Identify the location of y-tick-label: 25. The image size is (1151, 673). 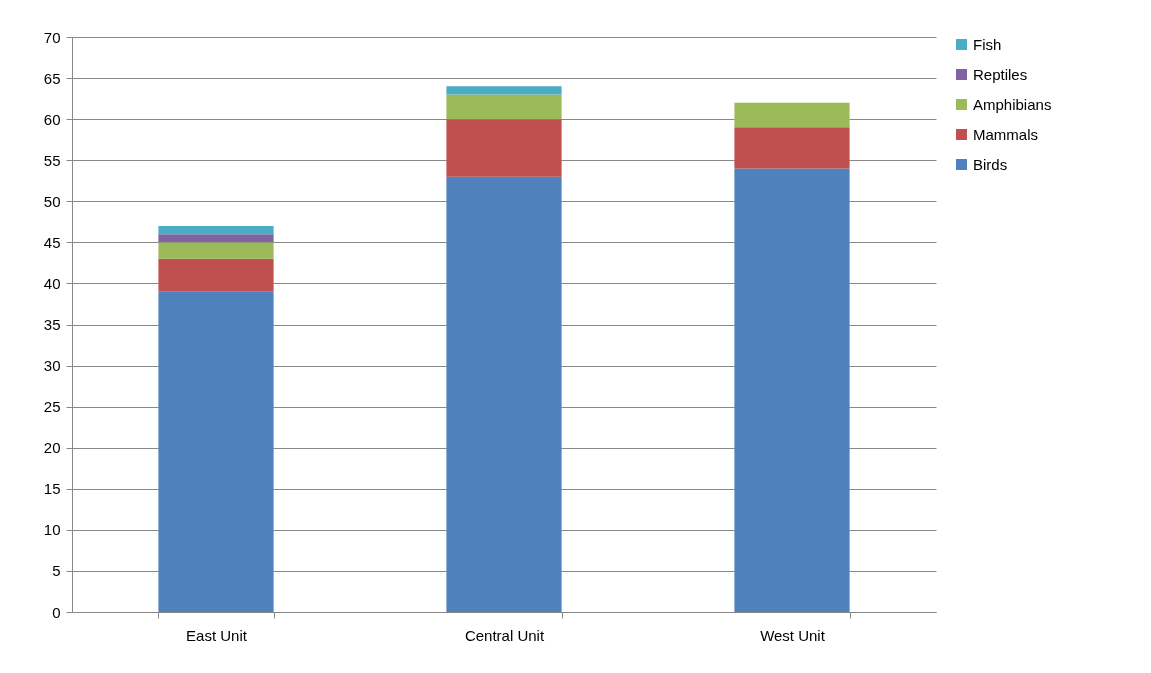
(52, 407).